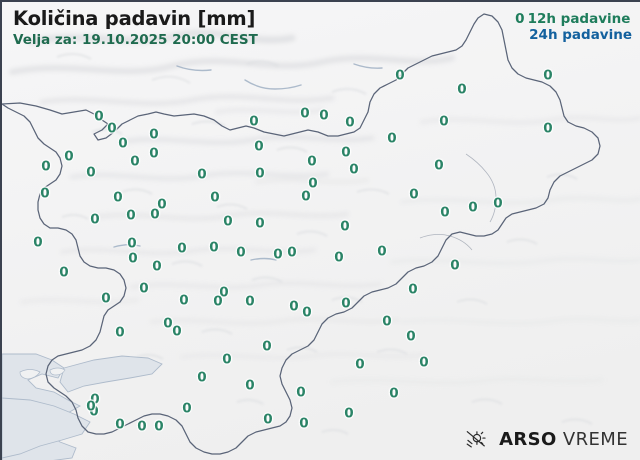 This screenshot has height=460, width=640. What do you see at coordinates (111, 374) in the screenshot?
I see `sea-inlet` at bounding box center [111, 374].